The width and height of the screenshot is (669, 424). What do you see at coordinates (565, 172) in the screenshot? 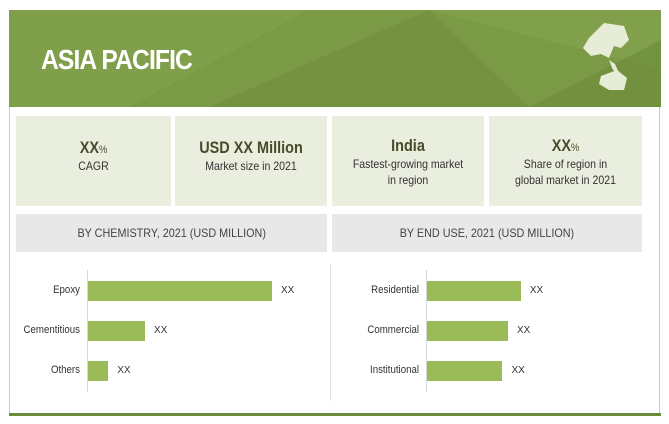
I see `share-label: Share of region in global market in 2021` at bounding box center [565, 172].